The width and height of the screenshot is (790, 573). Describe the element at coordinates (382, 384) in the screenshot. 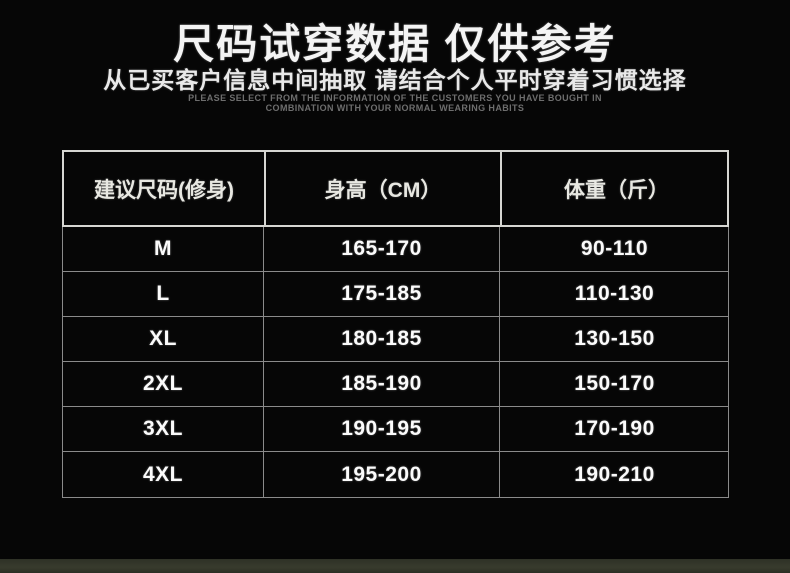

I see `cell-height: 185-190` at that location.